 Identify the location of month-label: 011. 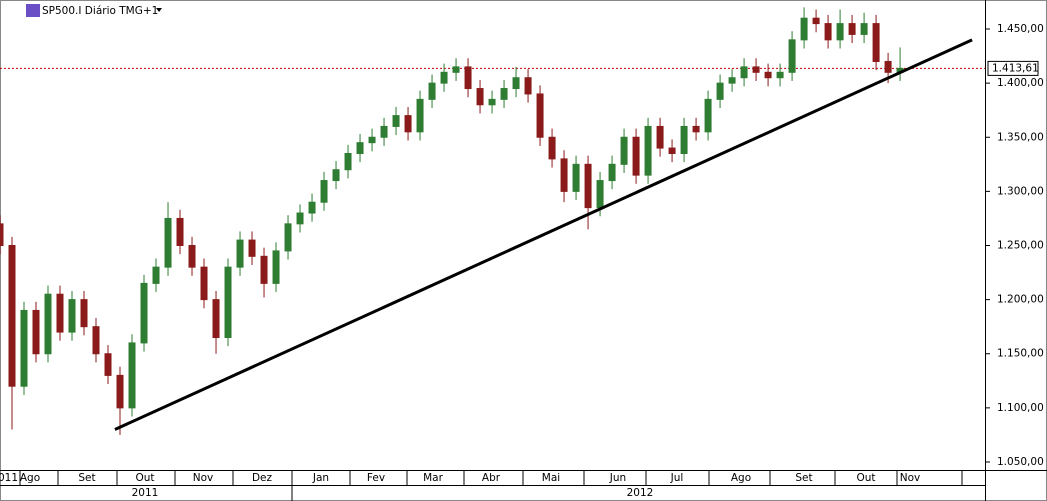
(9, 478).